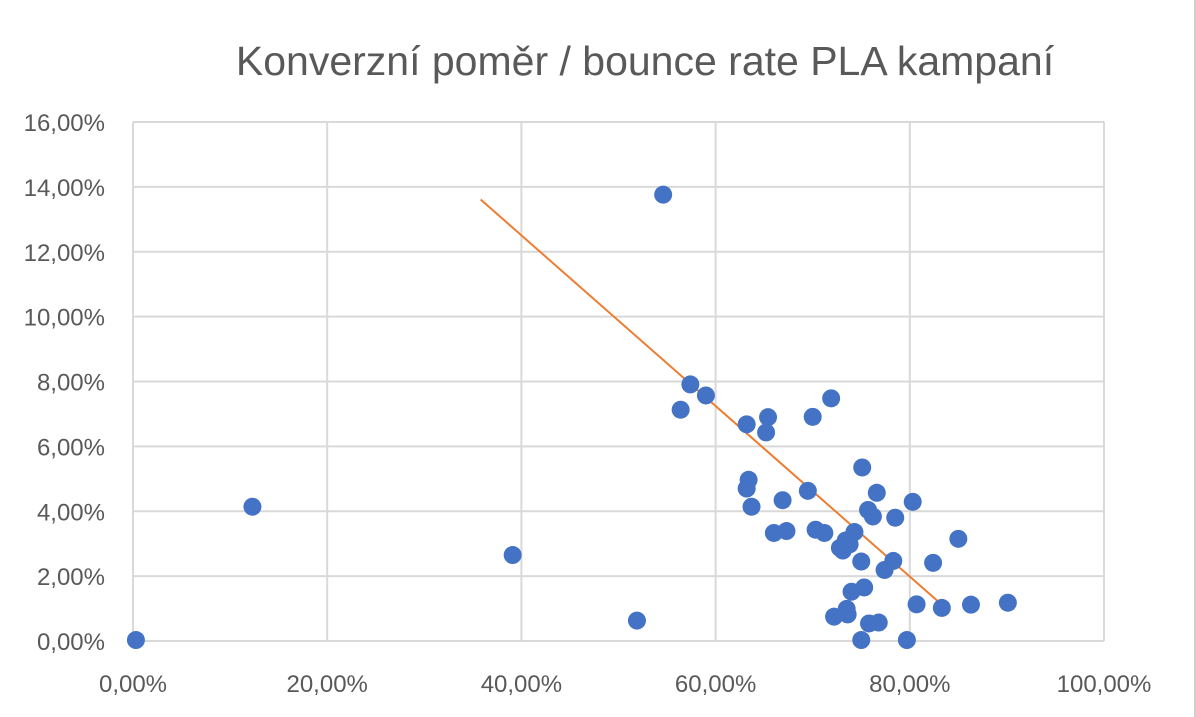  Describe the element at coordinates (625, 684) in the screenshot. I see `x-axis-ticks: 0,00% 20,00% 40,00% 60,00% 80,00% 100,00%` at that location.